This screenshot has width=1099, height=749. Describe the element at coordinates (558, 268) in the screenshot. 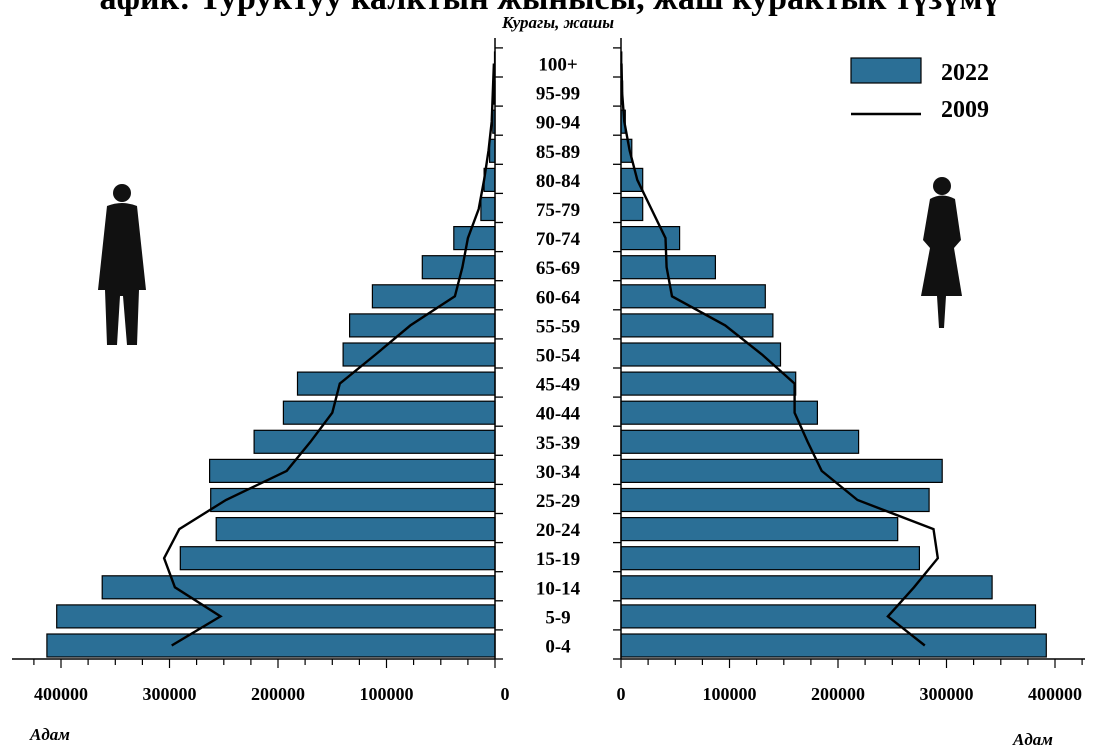

I see `age-label-65-69: 65-69` at that location.